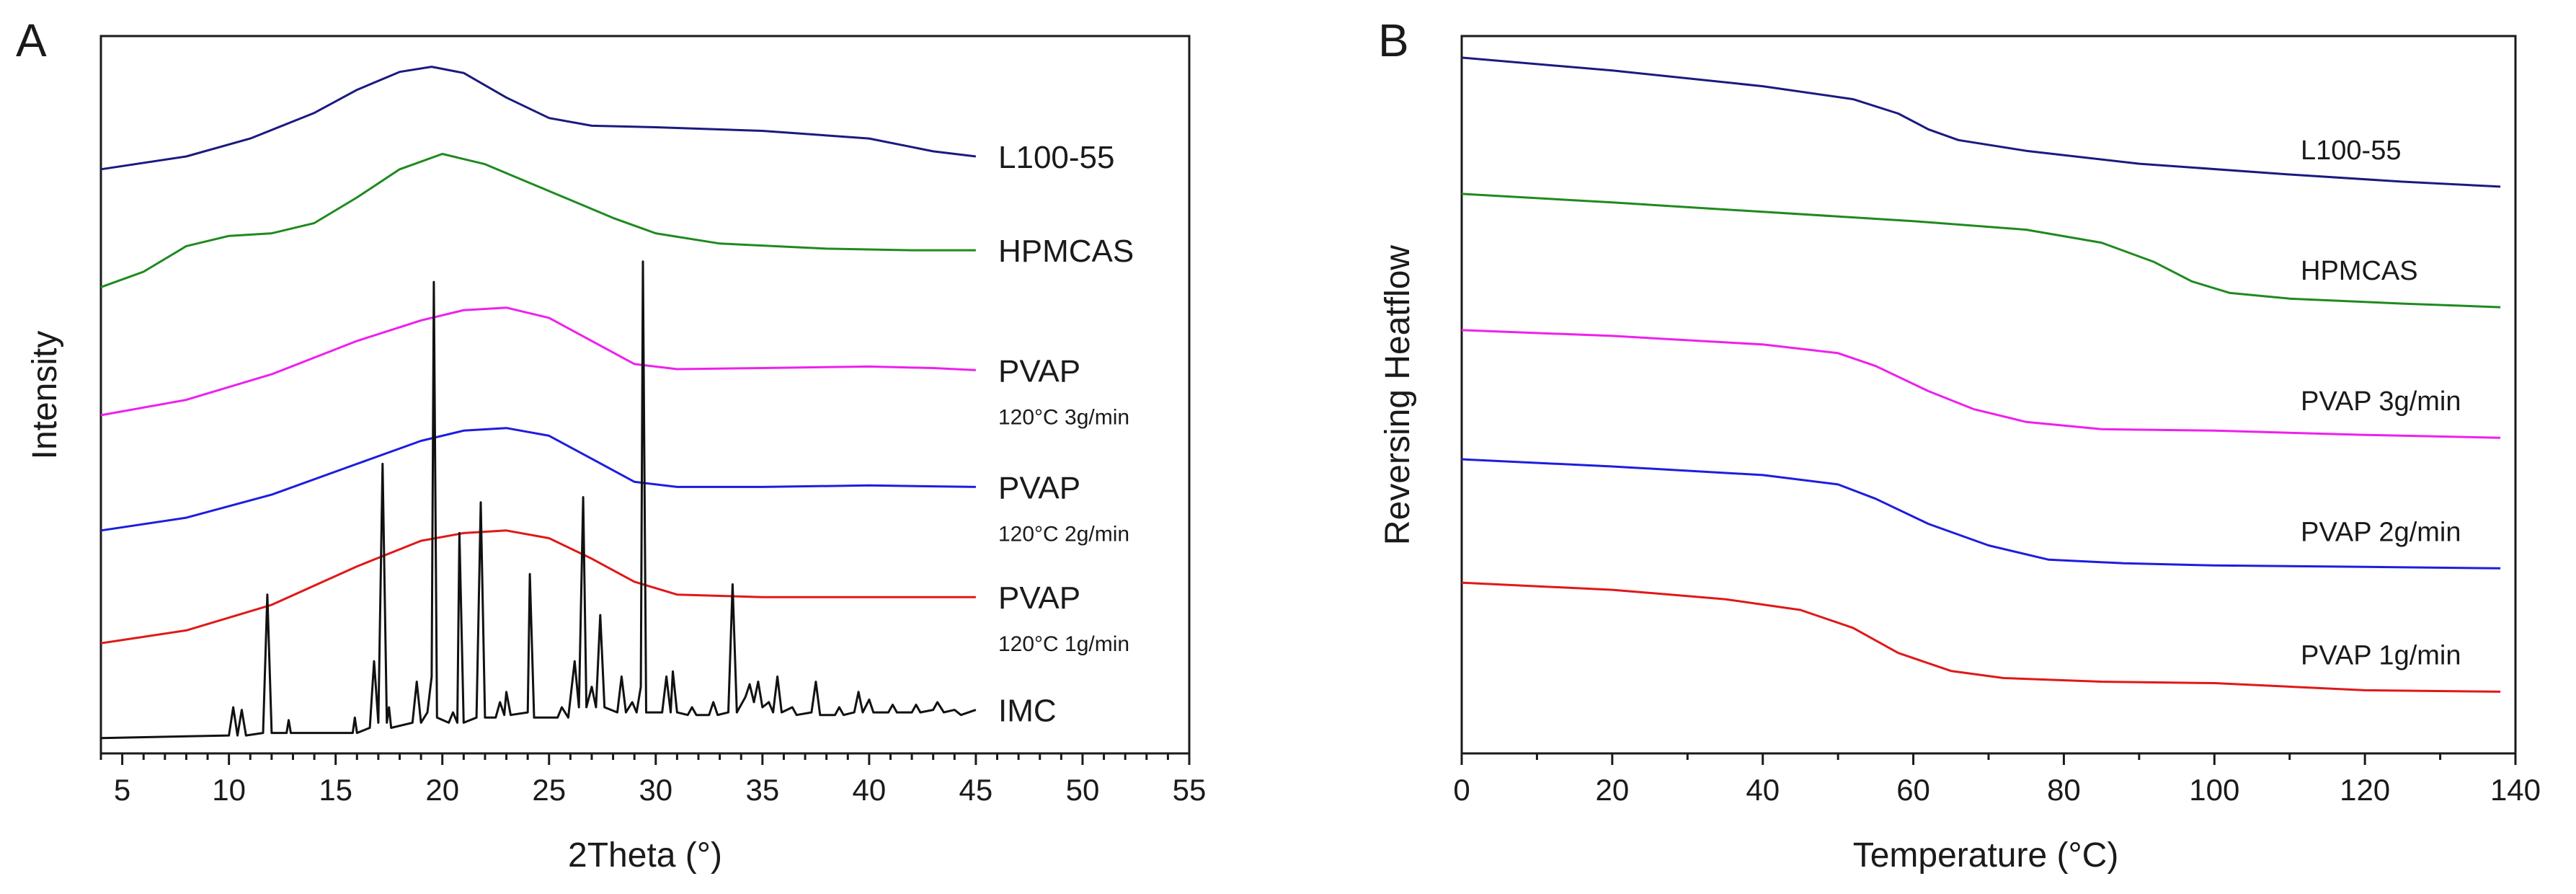  What do you see at coordinates (335, 790) in the screenshot?
I see `x-tick-label-a: 15` at bounding box center [335, 790].